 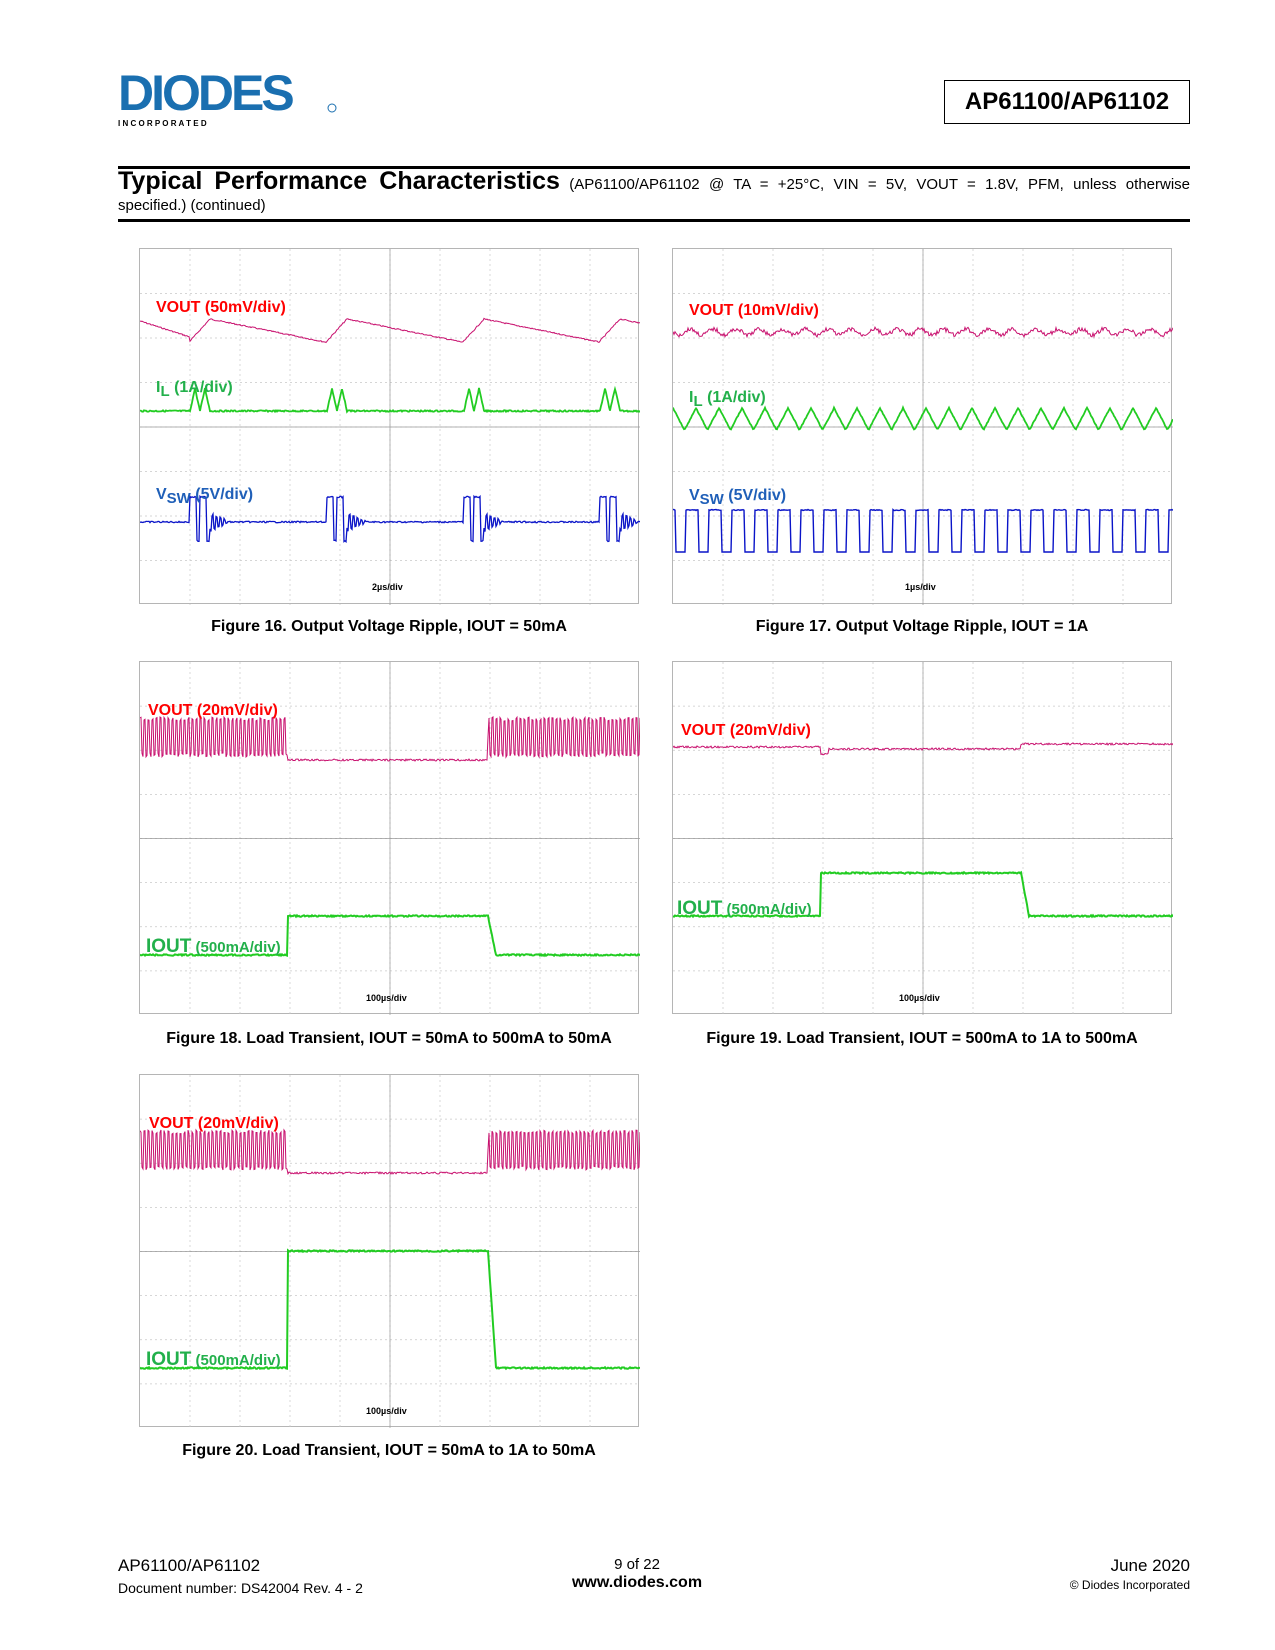 What do you see at coordinates (637, 1582) in the screenshot?
I see `footer-website: www.diodes.com` at bounding box center [637, 1582].